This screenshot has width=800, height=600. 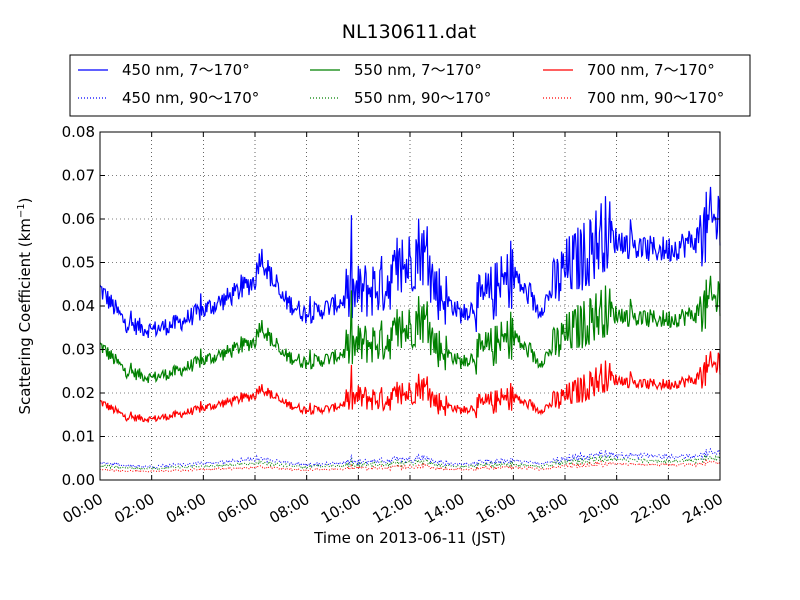 I want to click on y-tick-labels: 0.00 0.01 0.02 0.03 0.04 0.05 0.06 0.07 0.08, so click(x=78, y=306).